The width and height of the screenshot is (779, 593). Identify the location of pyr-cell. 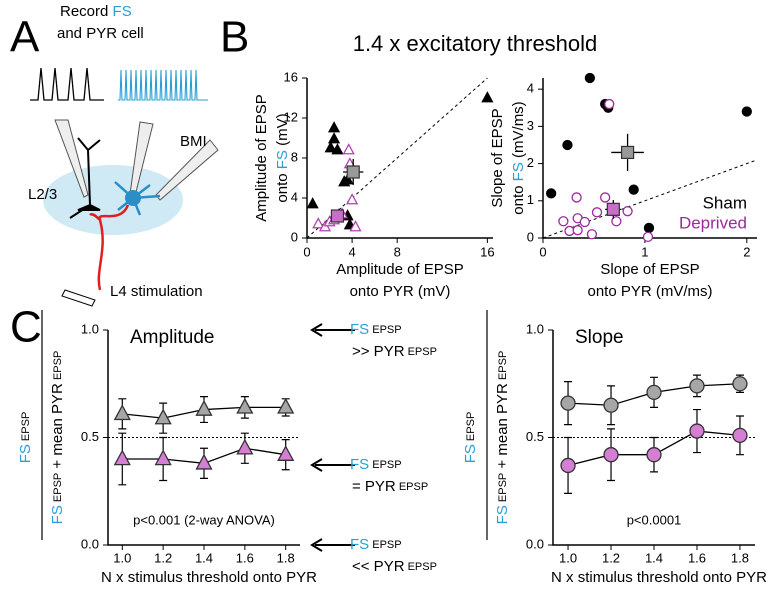
(85, 178).